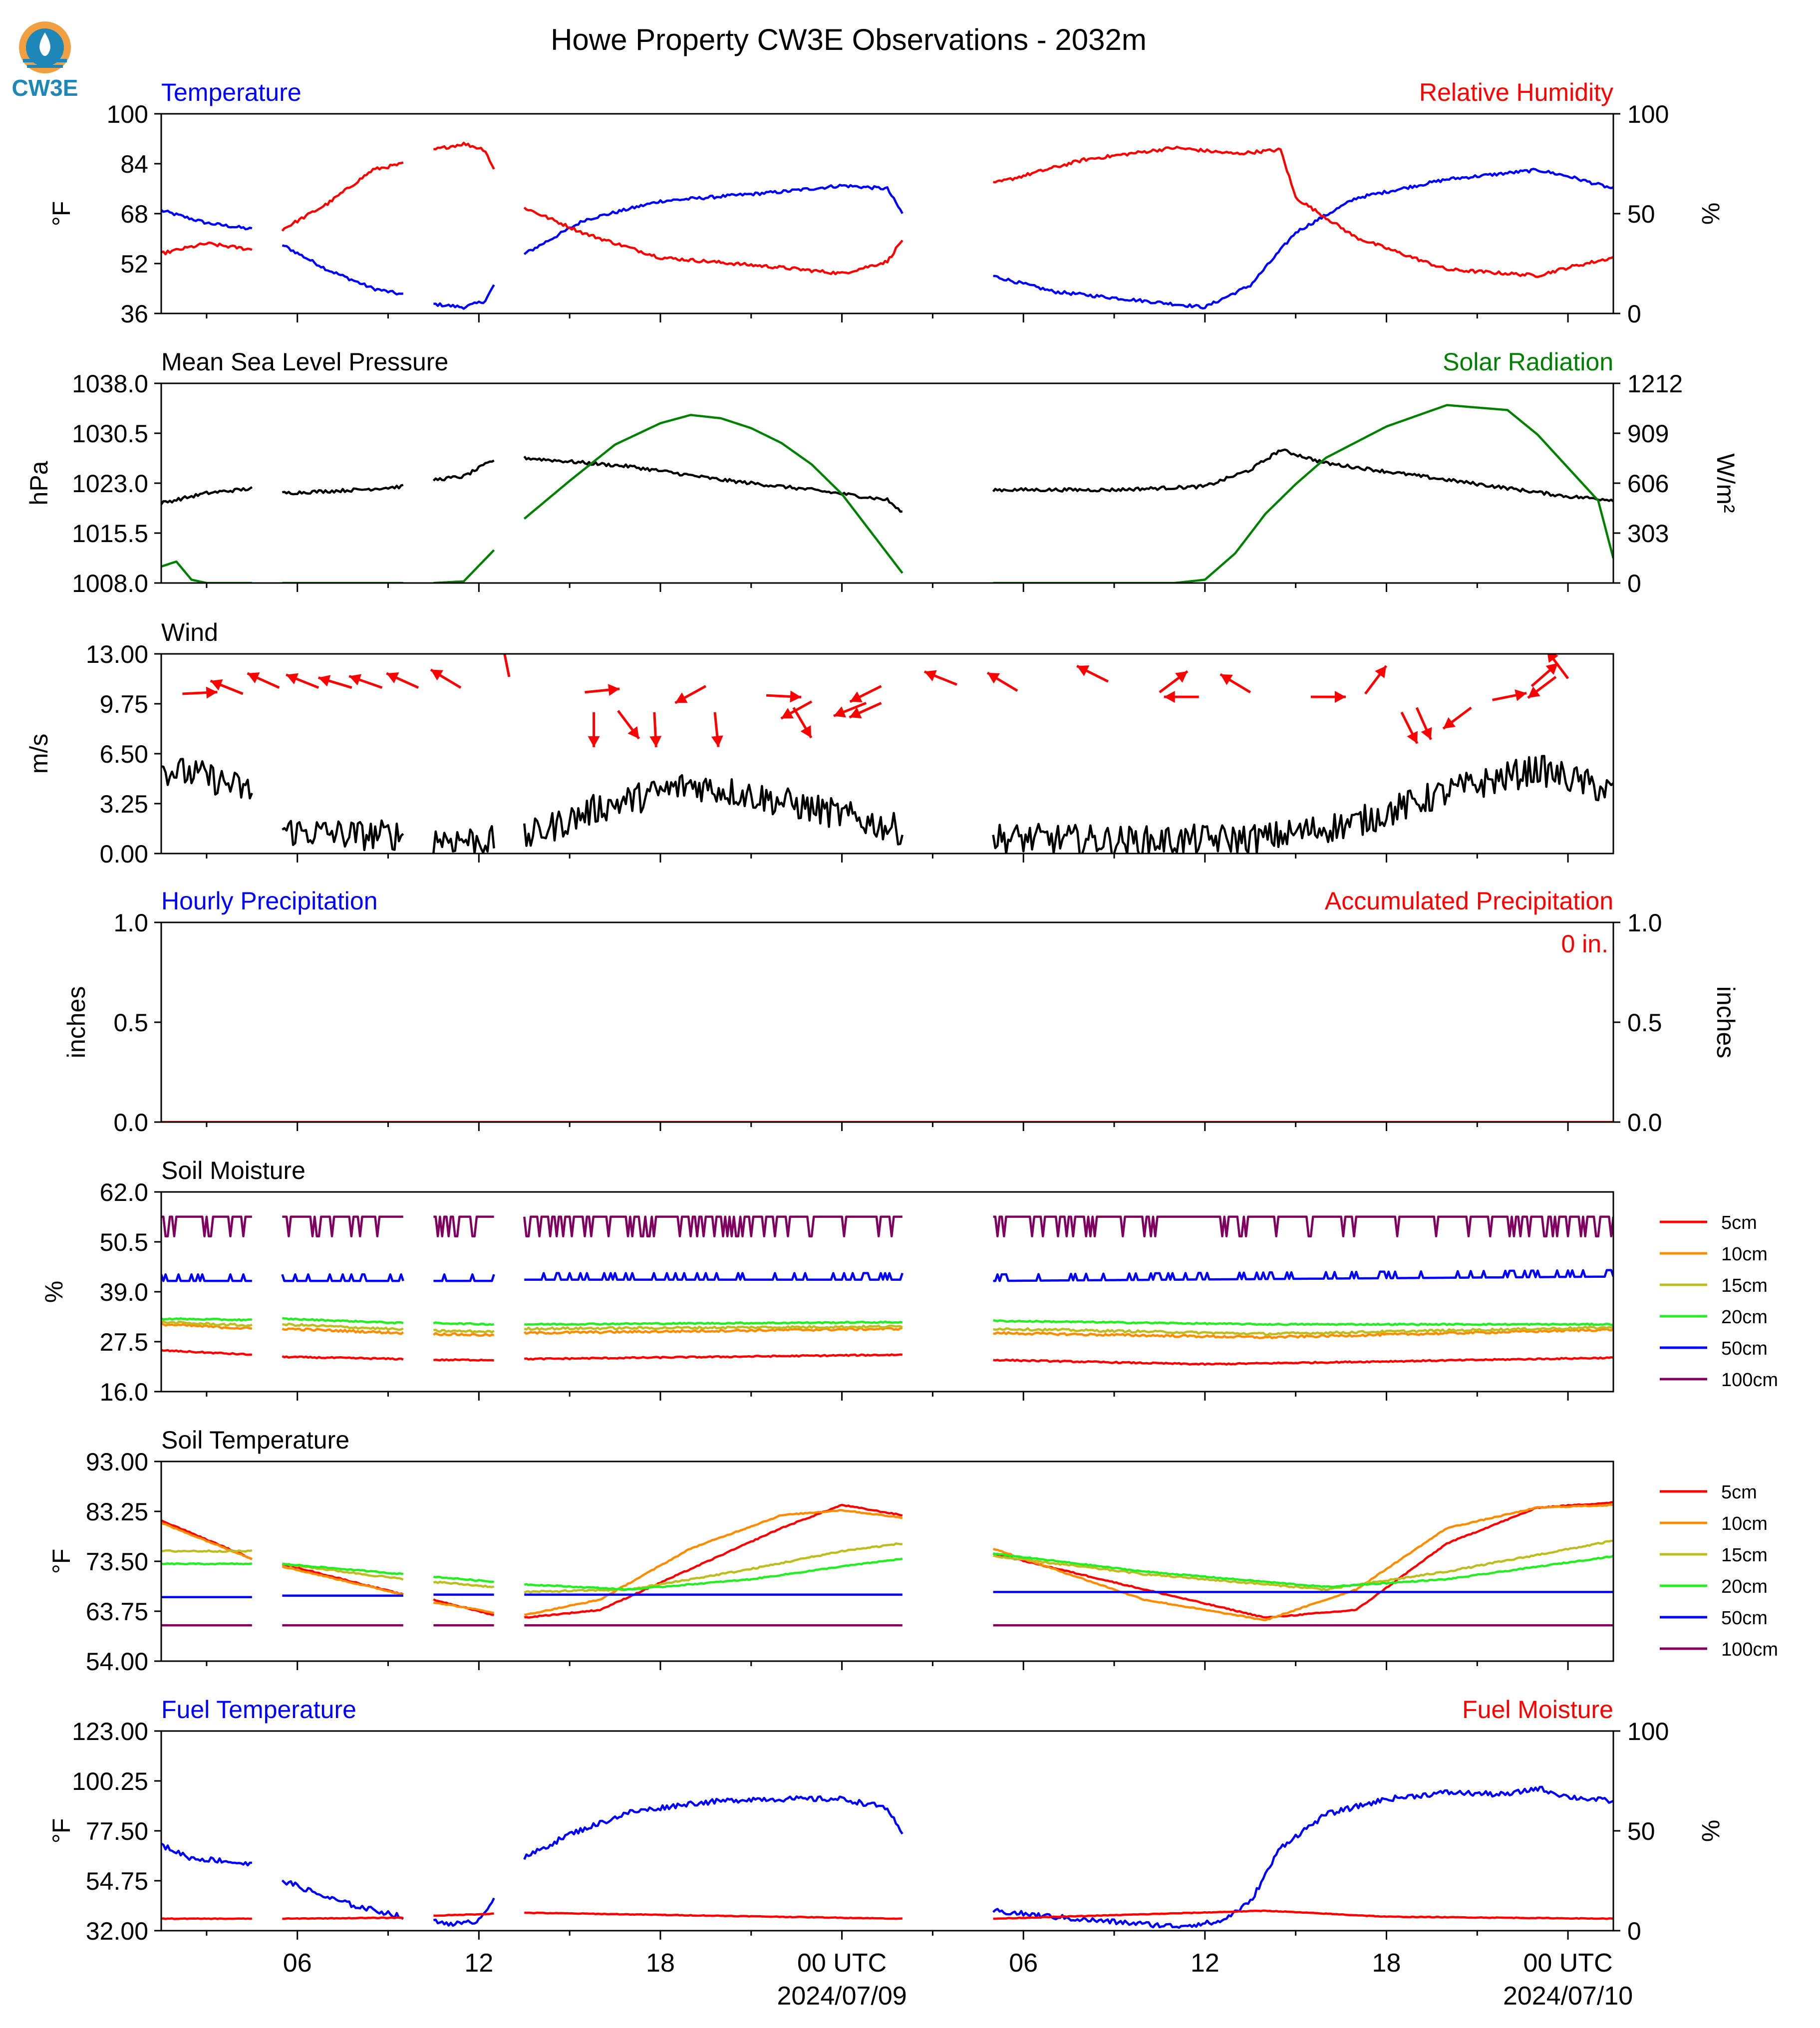 The width and height of the screenshot is (1820, 2028). Describe the element at coordinates (1744, 1317) in the screenshot. I see `legend-label: 20cm` at that location.